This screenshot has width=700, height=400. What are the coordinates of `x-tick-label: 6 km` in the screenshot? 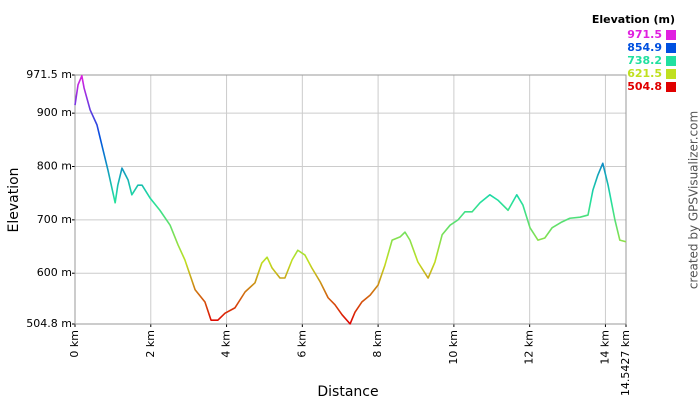 It's located at (301, 344).